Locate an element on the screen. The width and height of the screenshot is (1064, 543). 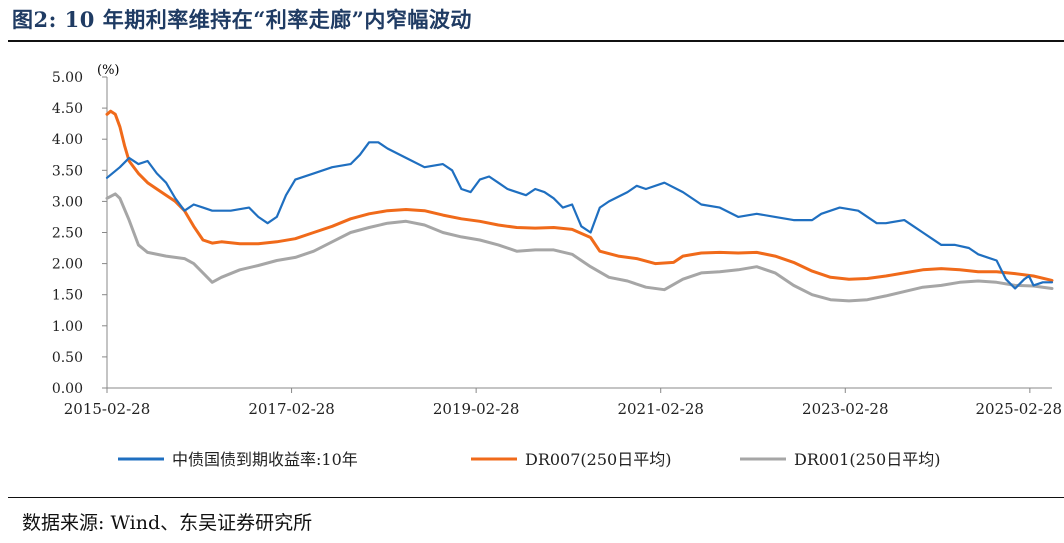
y-tick-label: 0.50 is located at coordinates (67, 358).